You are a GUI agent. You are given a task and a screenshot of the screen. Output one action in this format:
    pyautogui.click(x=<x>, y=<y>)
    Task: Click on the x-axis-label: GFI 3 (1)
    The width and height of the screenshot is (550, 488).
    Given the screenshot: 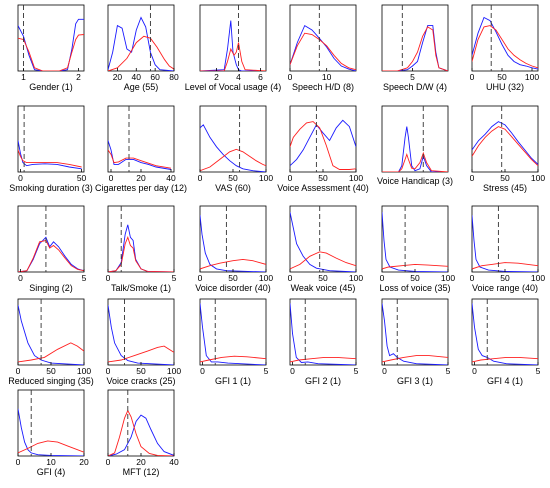 What is the action you would take?
    pyautogui.click(x=415, y=381)
    